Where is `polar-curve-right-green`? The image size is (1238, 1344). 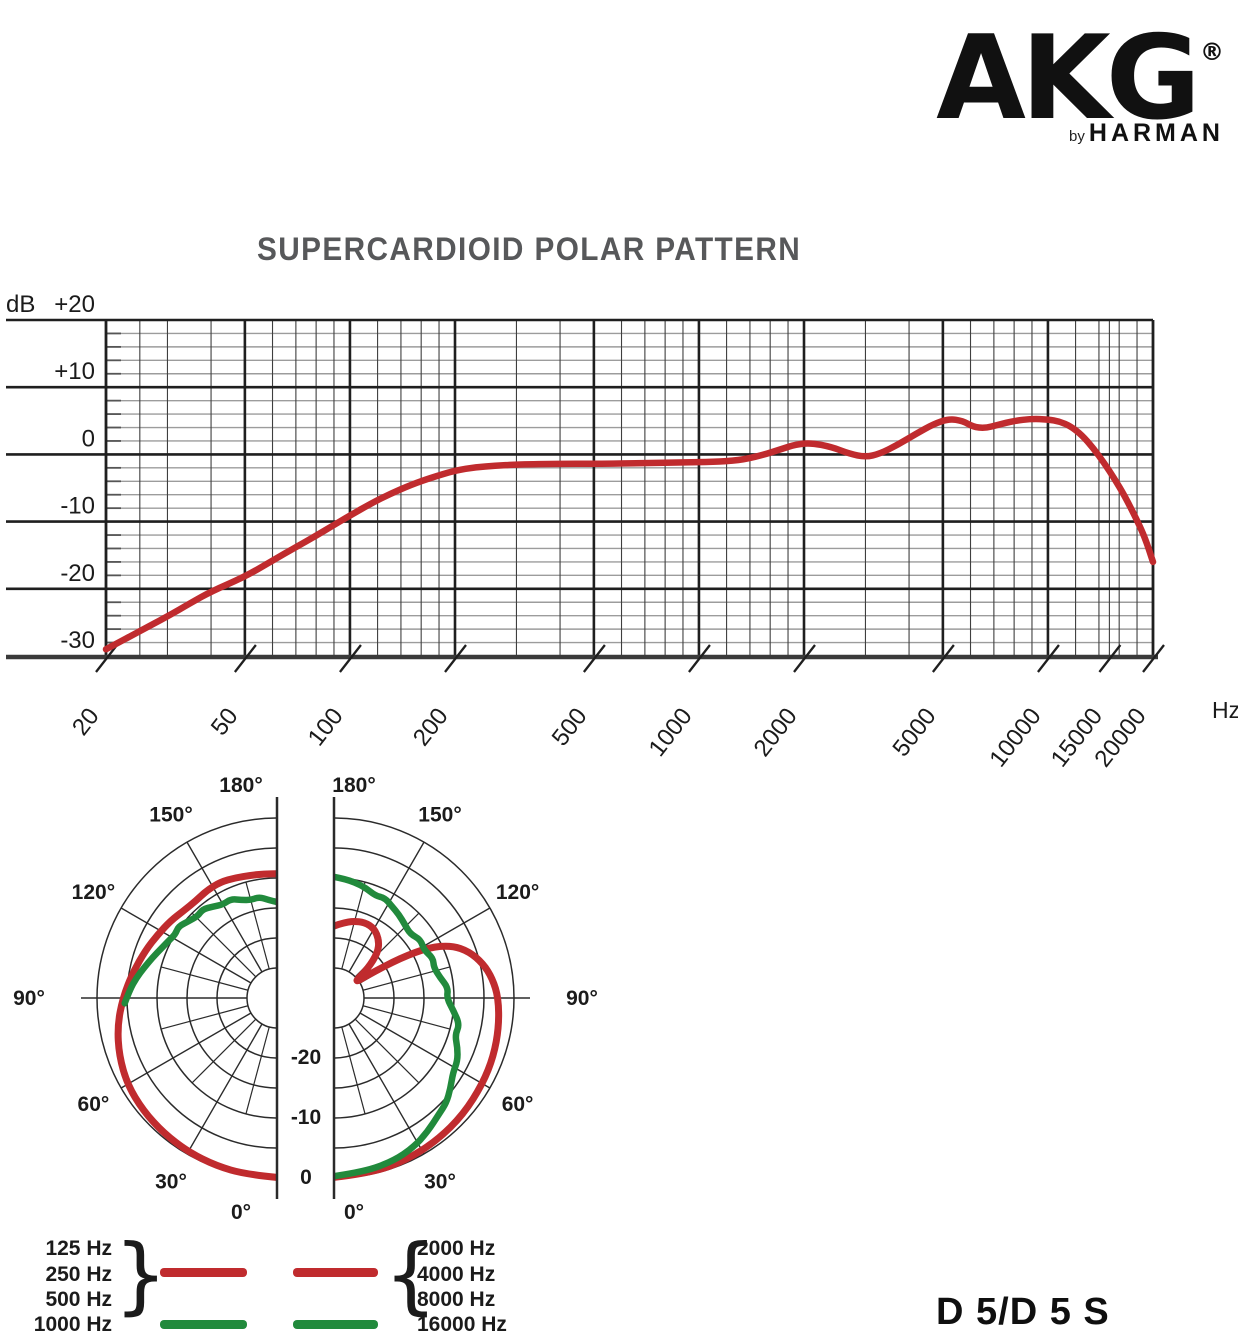
polar-curve-right-green is located at coordinates (398, 1026).